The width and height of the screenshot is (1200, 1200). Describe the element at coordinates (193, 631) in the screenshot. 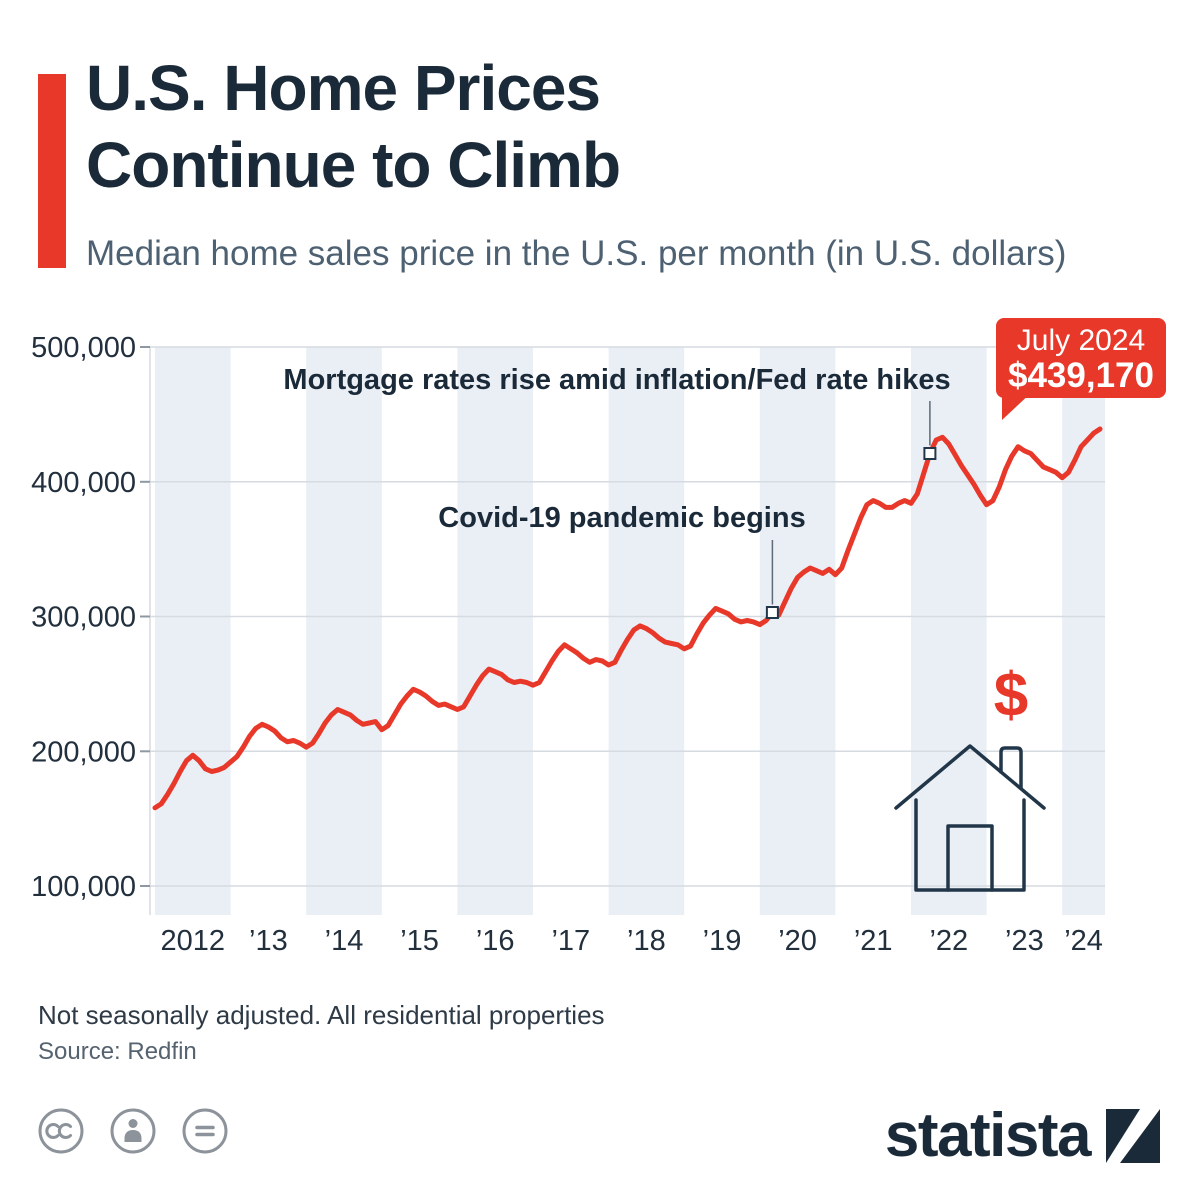

I see `year-band-2012` at that location.